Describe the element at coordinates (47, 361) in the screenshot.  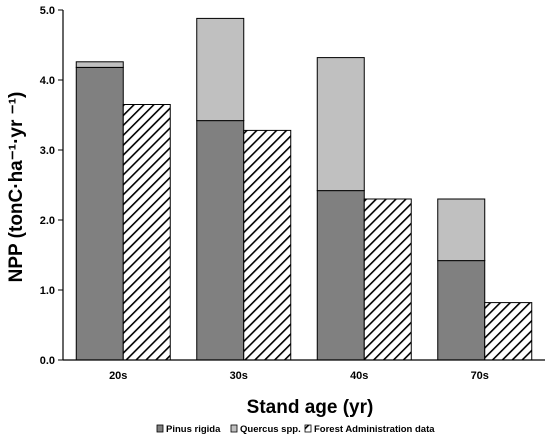
I see `y-tick-label: 0.0` at that location.